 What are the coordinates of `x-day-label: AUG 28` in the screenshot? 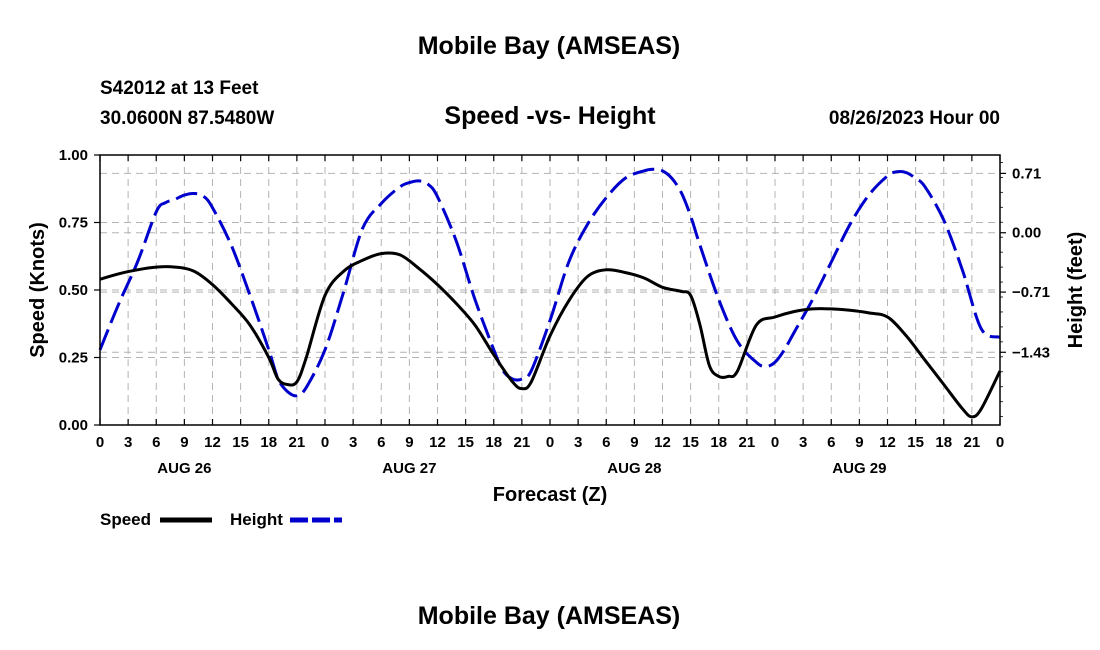 It's located at (634, 468).